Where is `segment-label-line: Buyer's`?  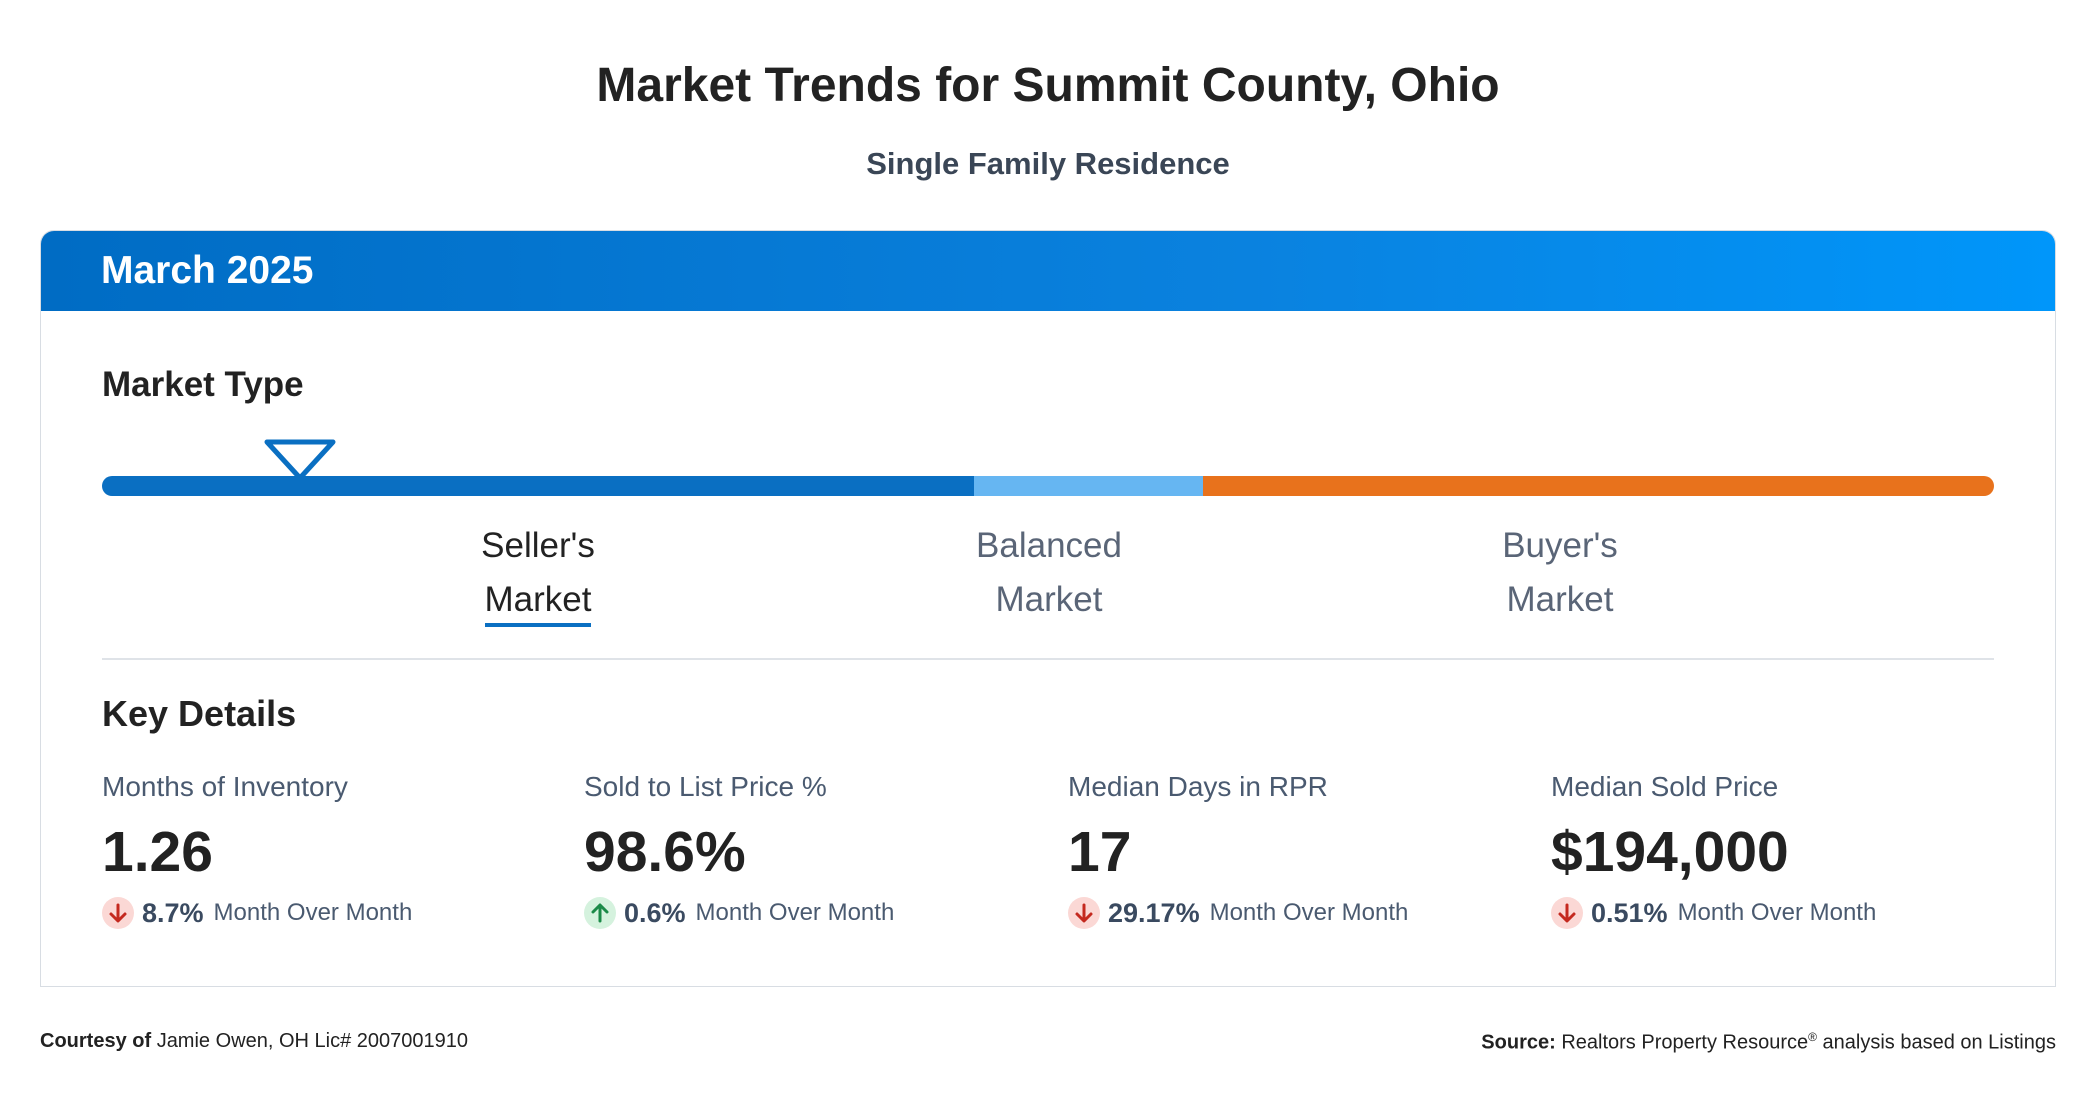 segment-label-line: Buyer's is located at coordinates (1560, 545).